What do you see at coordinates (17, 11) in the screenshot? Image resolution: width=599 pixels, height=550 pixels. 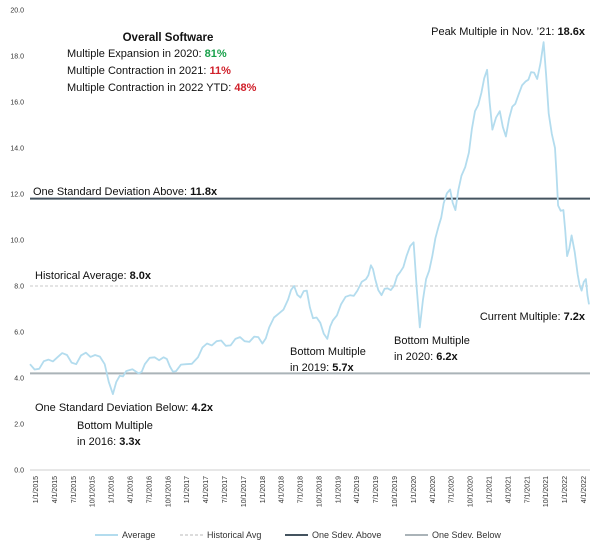 I see `y-tick-label: 20.0` at bounding box center [17, 11].